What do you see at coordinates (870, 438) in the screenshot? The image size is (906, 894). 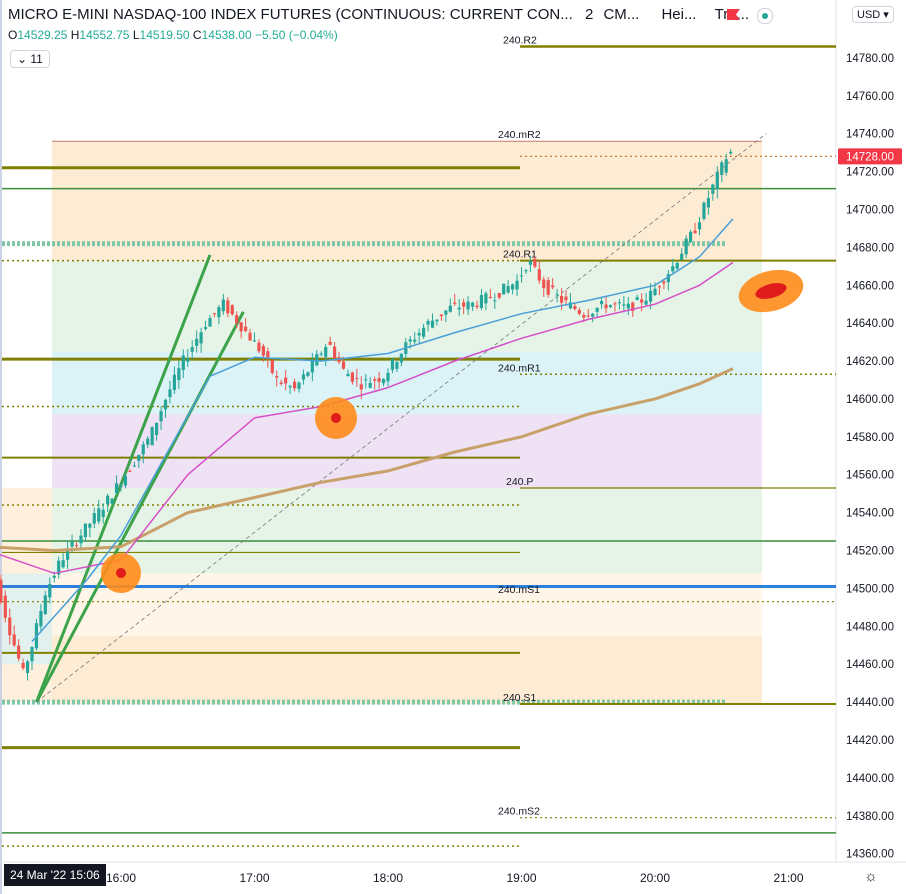 I see `price-tick-label: 14580.00` at bounding box center [870, 438].